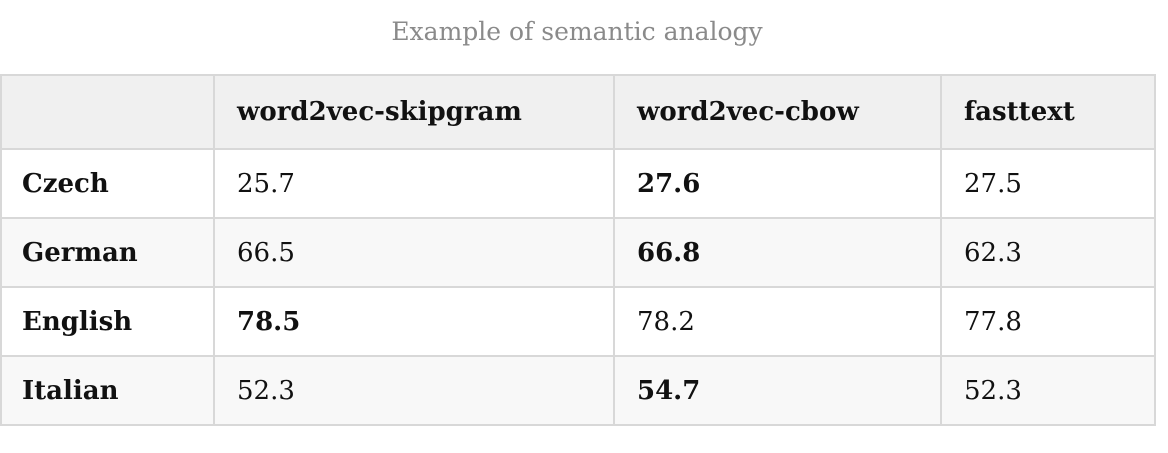  I want to click on header-word2vec-skipgram: word2vec-skipgram, so click(414, 112).